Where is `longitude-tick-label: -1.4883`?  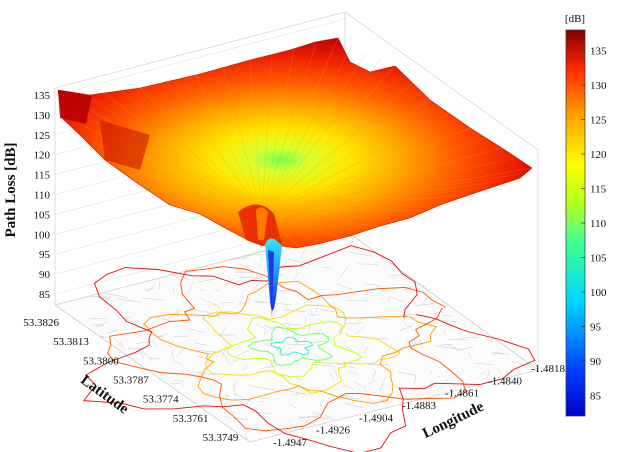
longitude-tick-label: -1.4883 is located at coordinates (419, 406).